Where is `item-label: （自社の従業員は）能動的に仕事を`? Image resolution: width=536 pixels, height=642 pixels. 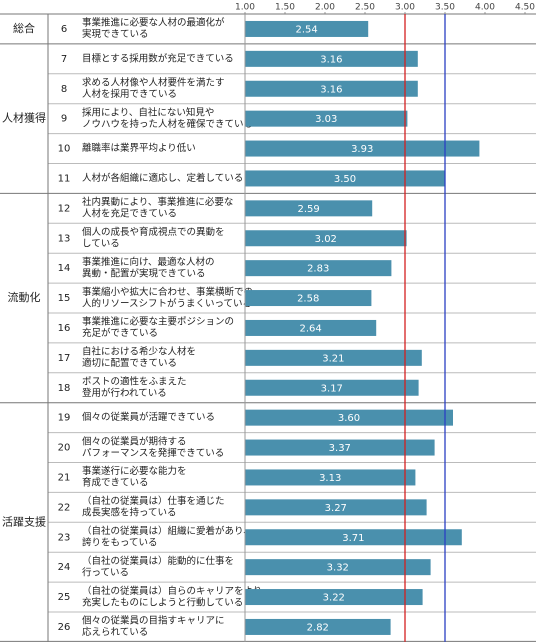 item-label: （自社の従業員は）能動的に仕事を is located at coordinates (158, 561).